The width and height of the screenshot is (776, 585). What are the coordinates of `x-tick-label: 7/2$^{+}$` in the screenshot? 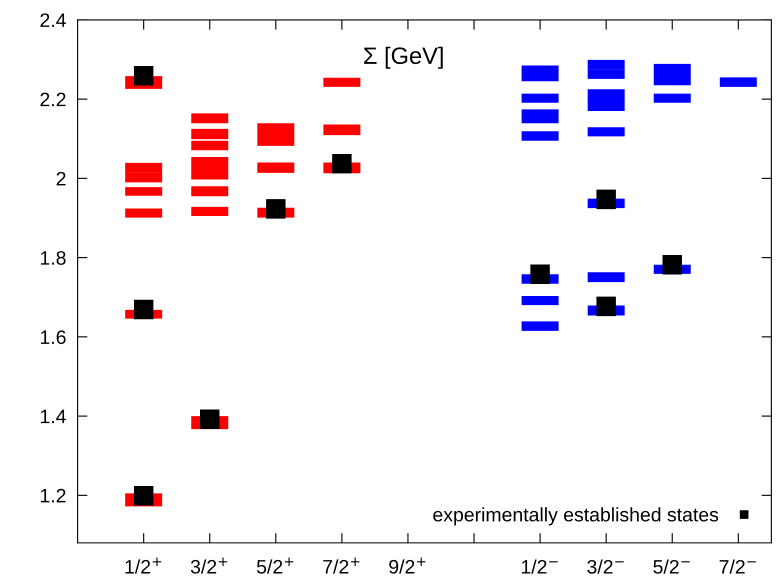 It's located at (341, 566).